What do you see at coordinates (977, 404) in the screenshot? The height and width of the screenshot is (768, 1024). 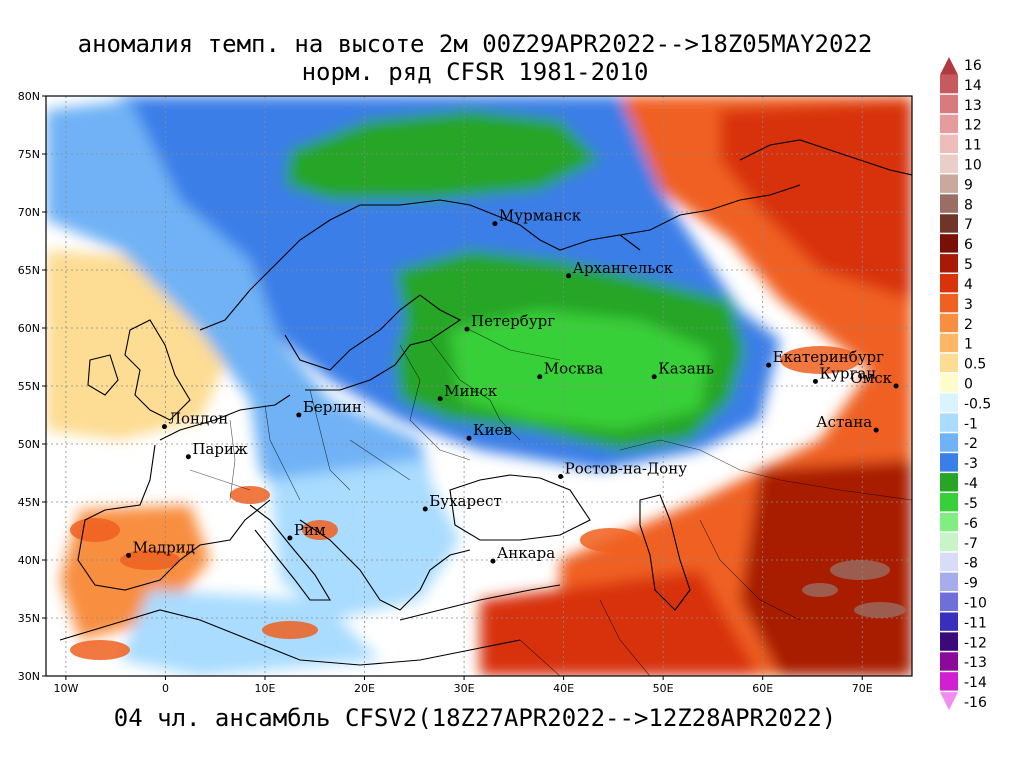 I see `legend-label: -0.5` at bounding box center [977, 404].